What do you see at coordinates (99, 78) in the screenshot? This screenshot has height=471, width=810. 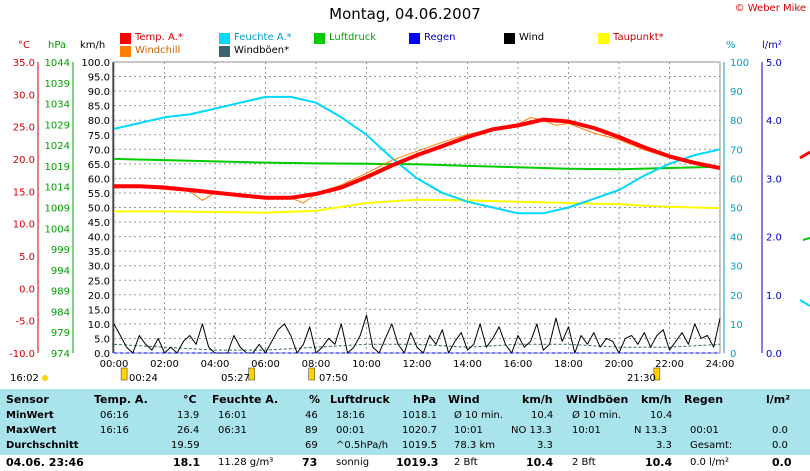 I see `kmh-tick-label: 95.0` at bounding box center [99, 78].